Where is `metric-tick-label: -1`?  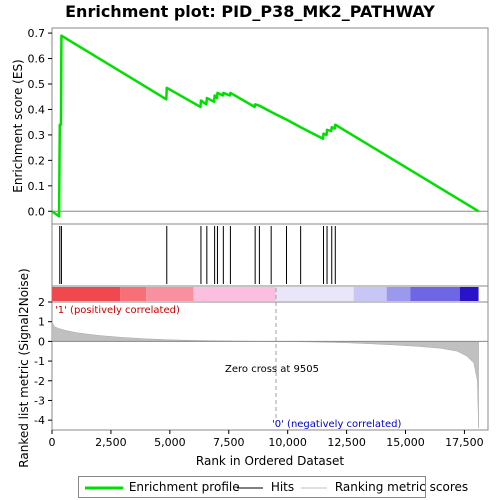 metric-tick-label: -1 is located at coordinates (39, 361).